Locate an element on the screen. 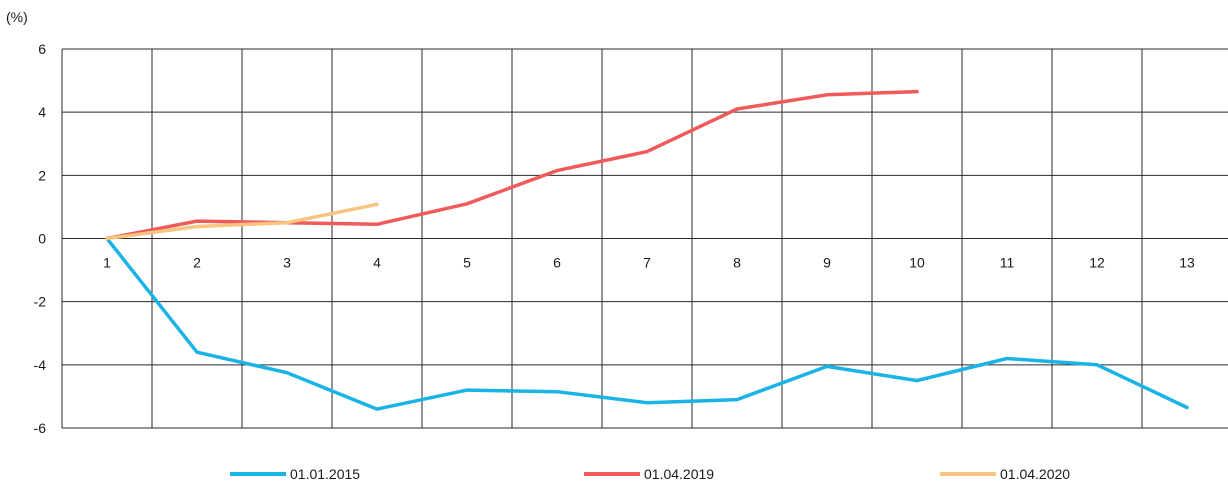 This screenshot has width=1228, height=486. y-unit-label: (%) is located at coordinates (17, 17).